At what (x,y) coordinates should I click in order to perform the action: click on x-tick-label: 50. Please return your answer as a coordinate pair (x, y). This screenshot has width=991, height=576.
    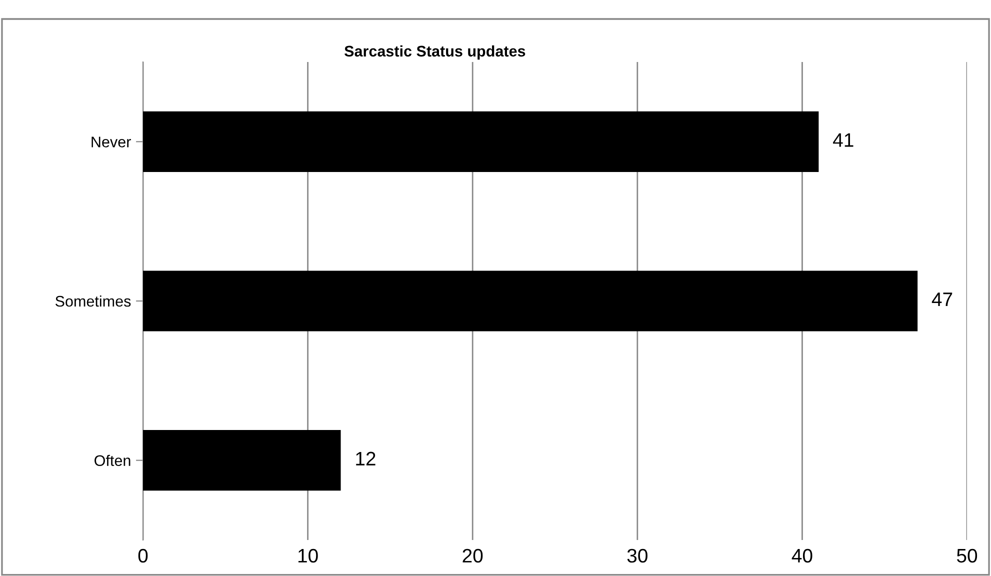
    Looking at the image, I should click on (967, 555).